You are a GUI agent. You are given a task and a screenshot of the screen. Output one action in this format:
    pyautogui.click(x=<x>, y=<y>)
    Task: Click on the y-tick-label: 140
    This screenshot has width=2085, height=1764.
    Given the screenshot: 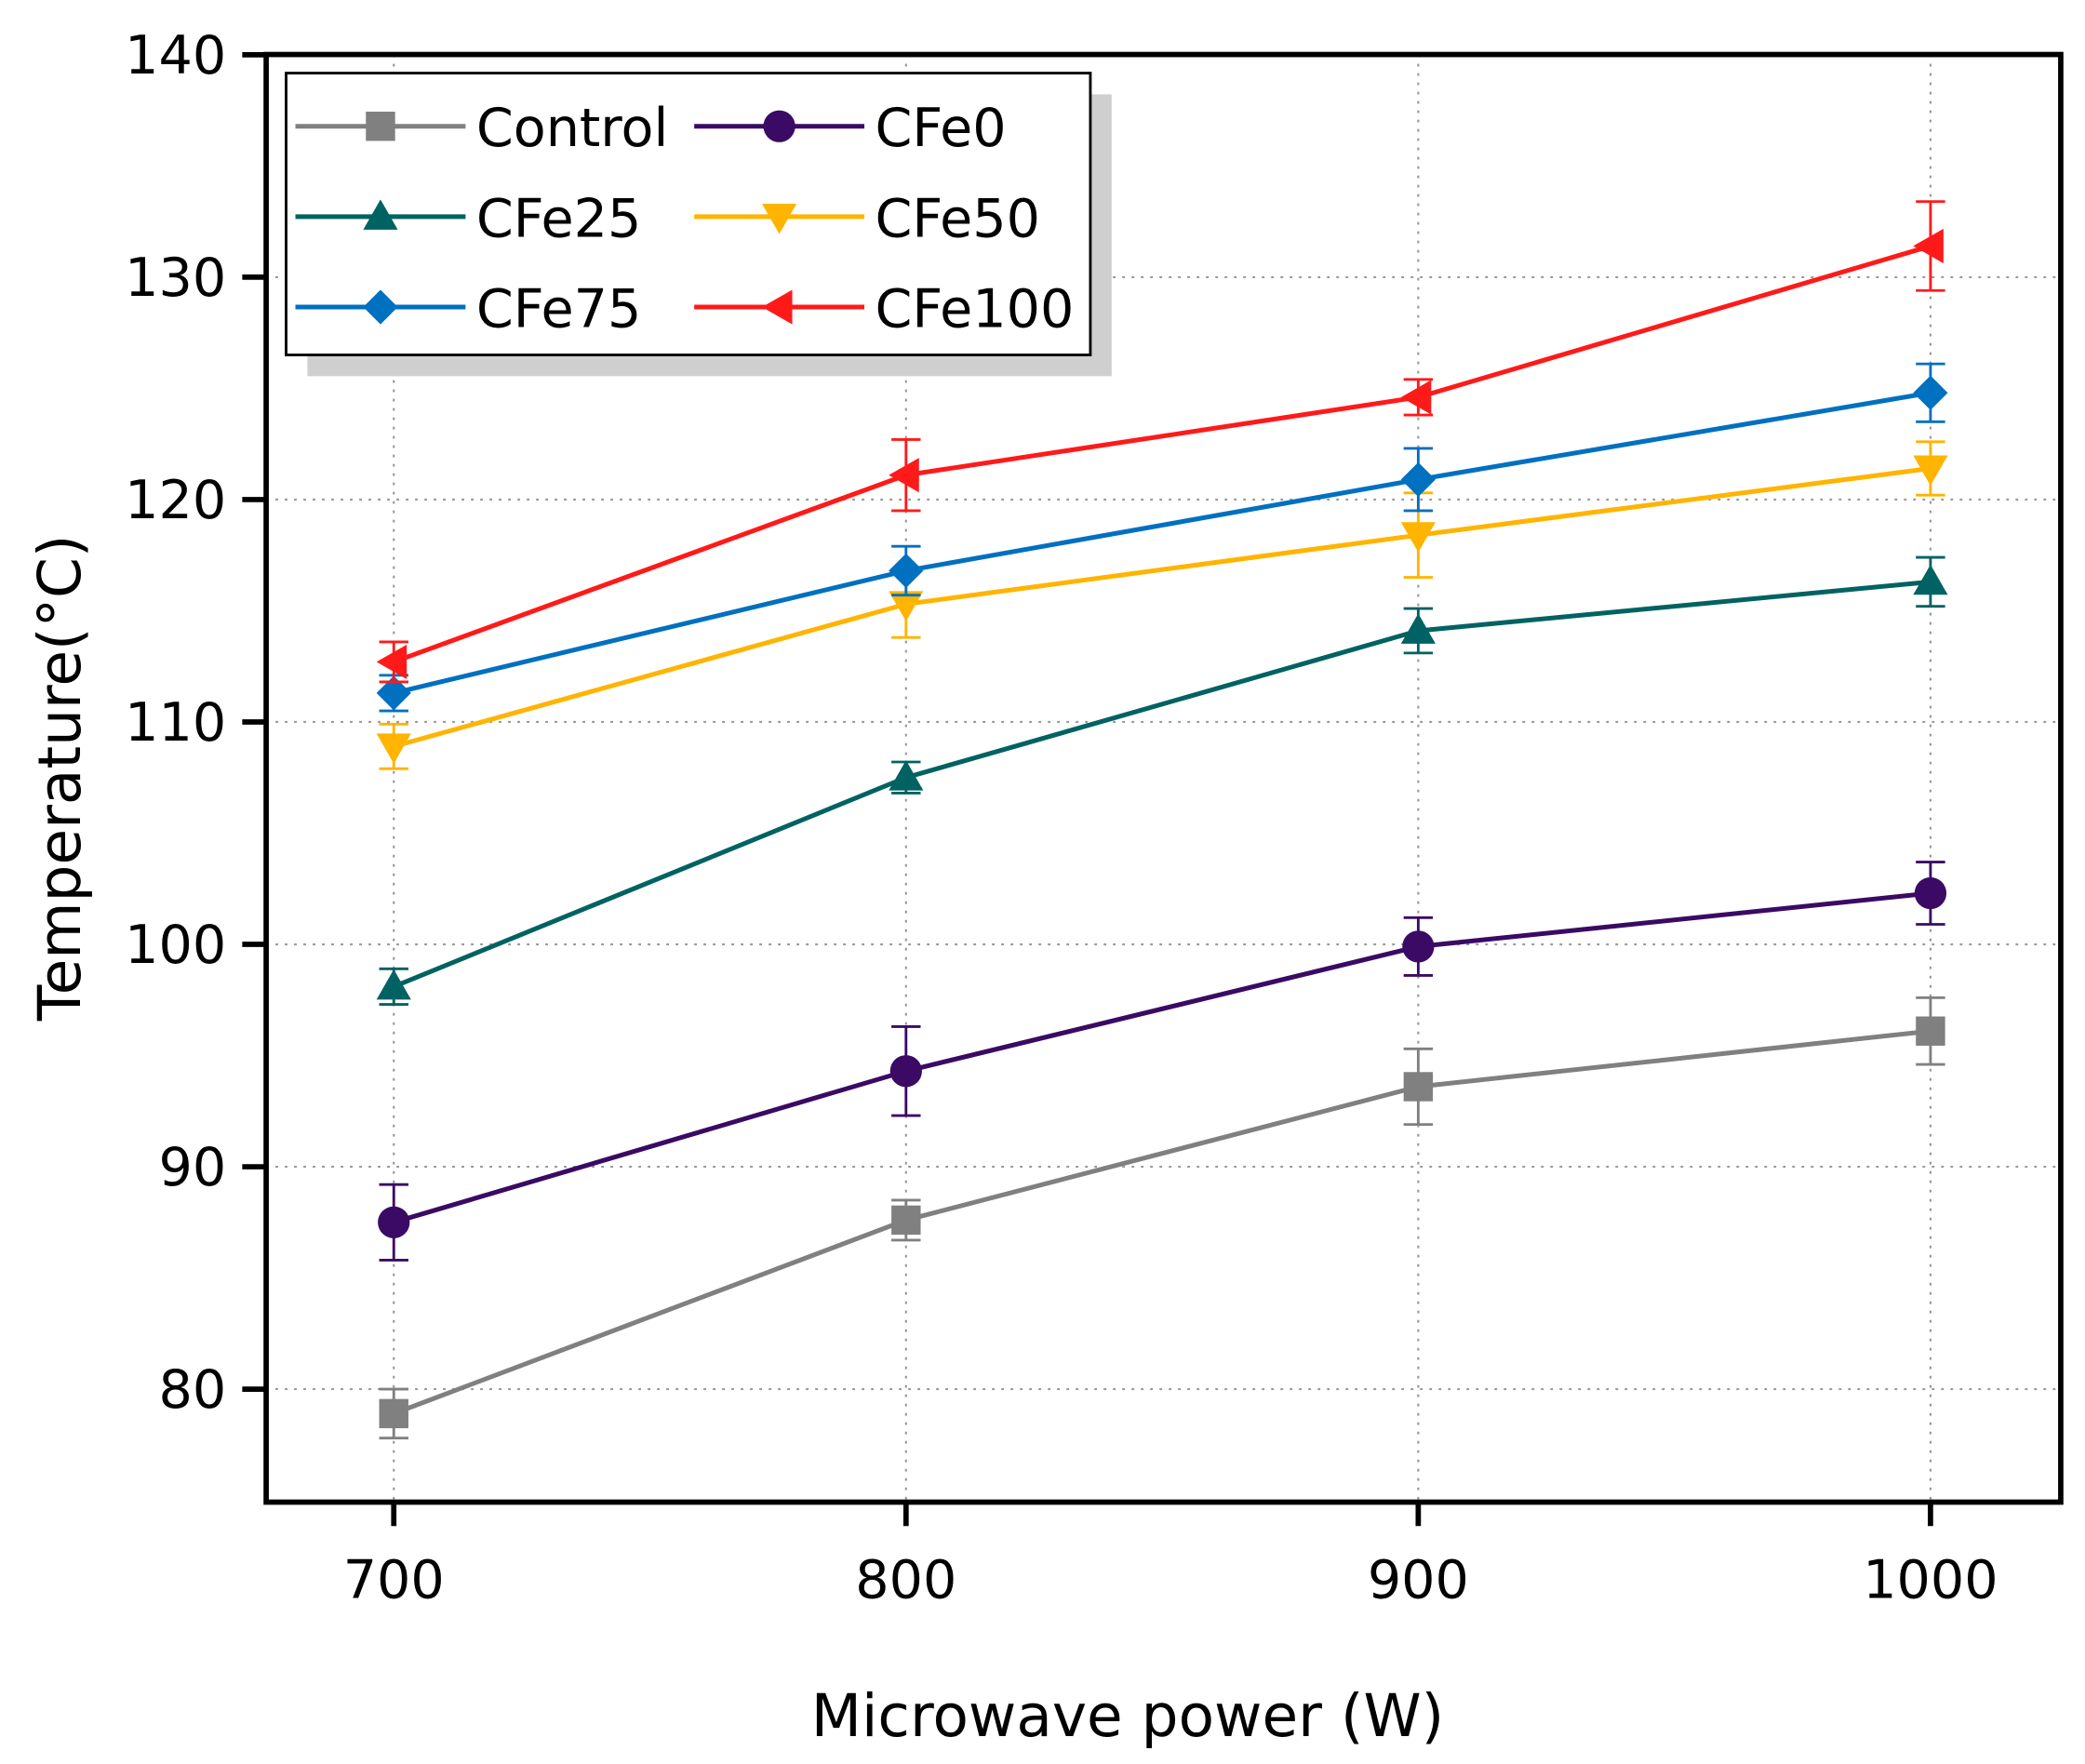 What is the action you would take?
    pyautogui.click(x=176, y=56)
    